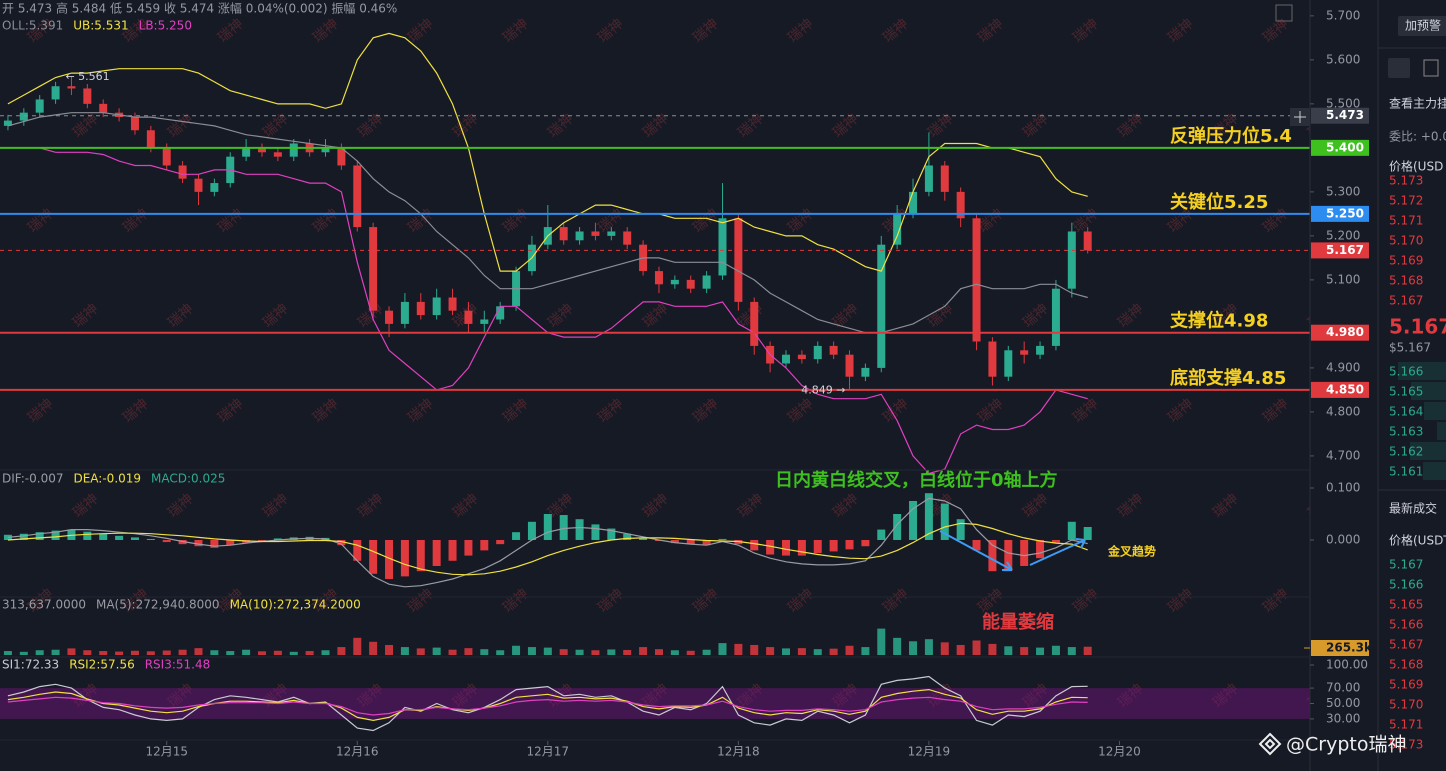 The height and width of the screenshot is (771, 1446). Describe the element at coordinates (1343, 191) in the screenshot. I see `y-tick-label: 5.300` at that location.